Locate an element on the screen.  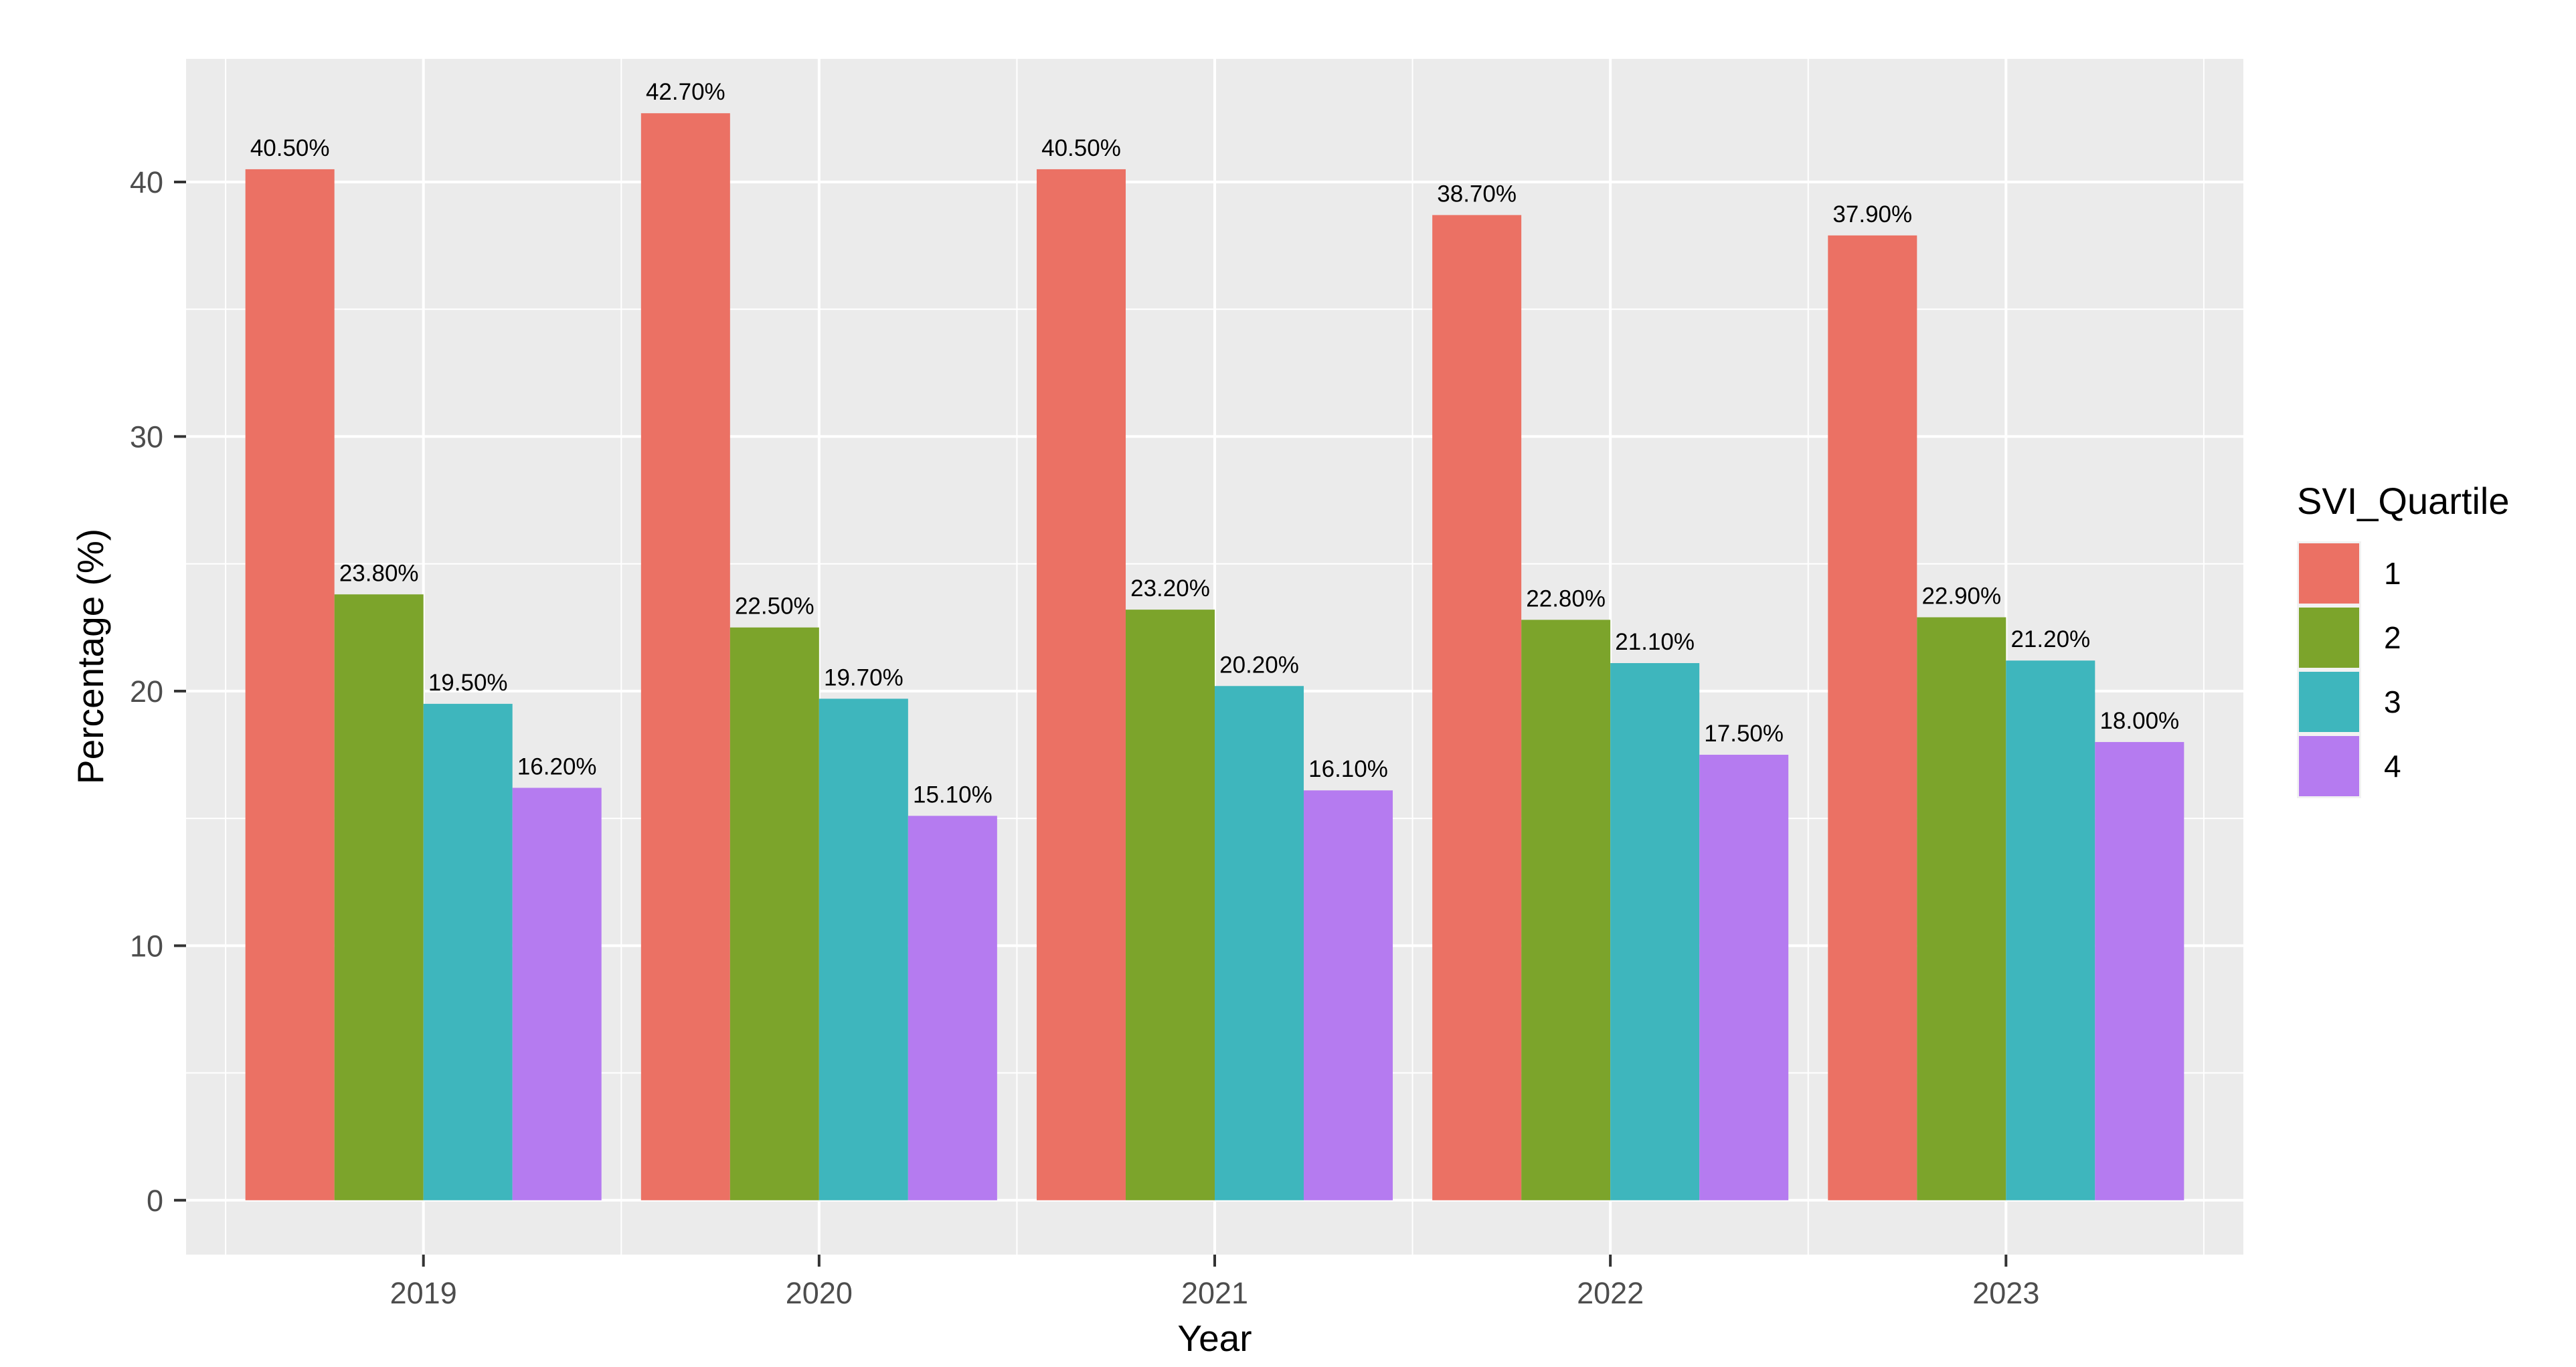
legend-label: 3 is located at coordinates (2392, 702).